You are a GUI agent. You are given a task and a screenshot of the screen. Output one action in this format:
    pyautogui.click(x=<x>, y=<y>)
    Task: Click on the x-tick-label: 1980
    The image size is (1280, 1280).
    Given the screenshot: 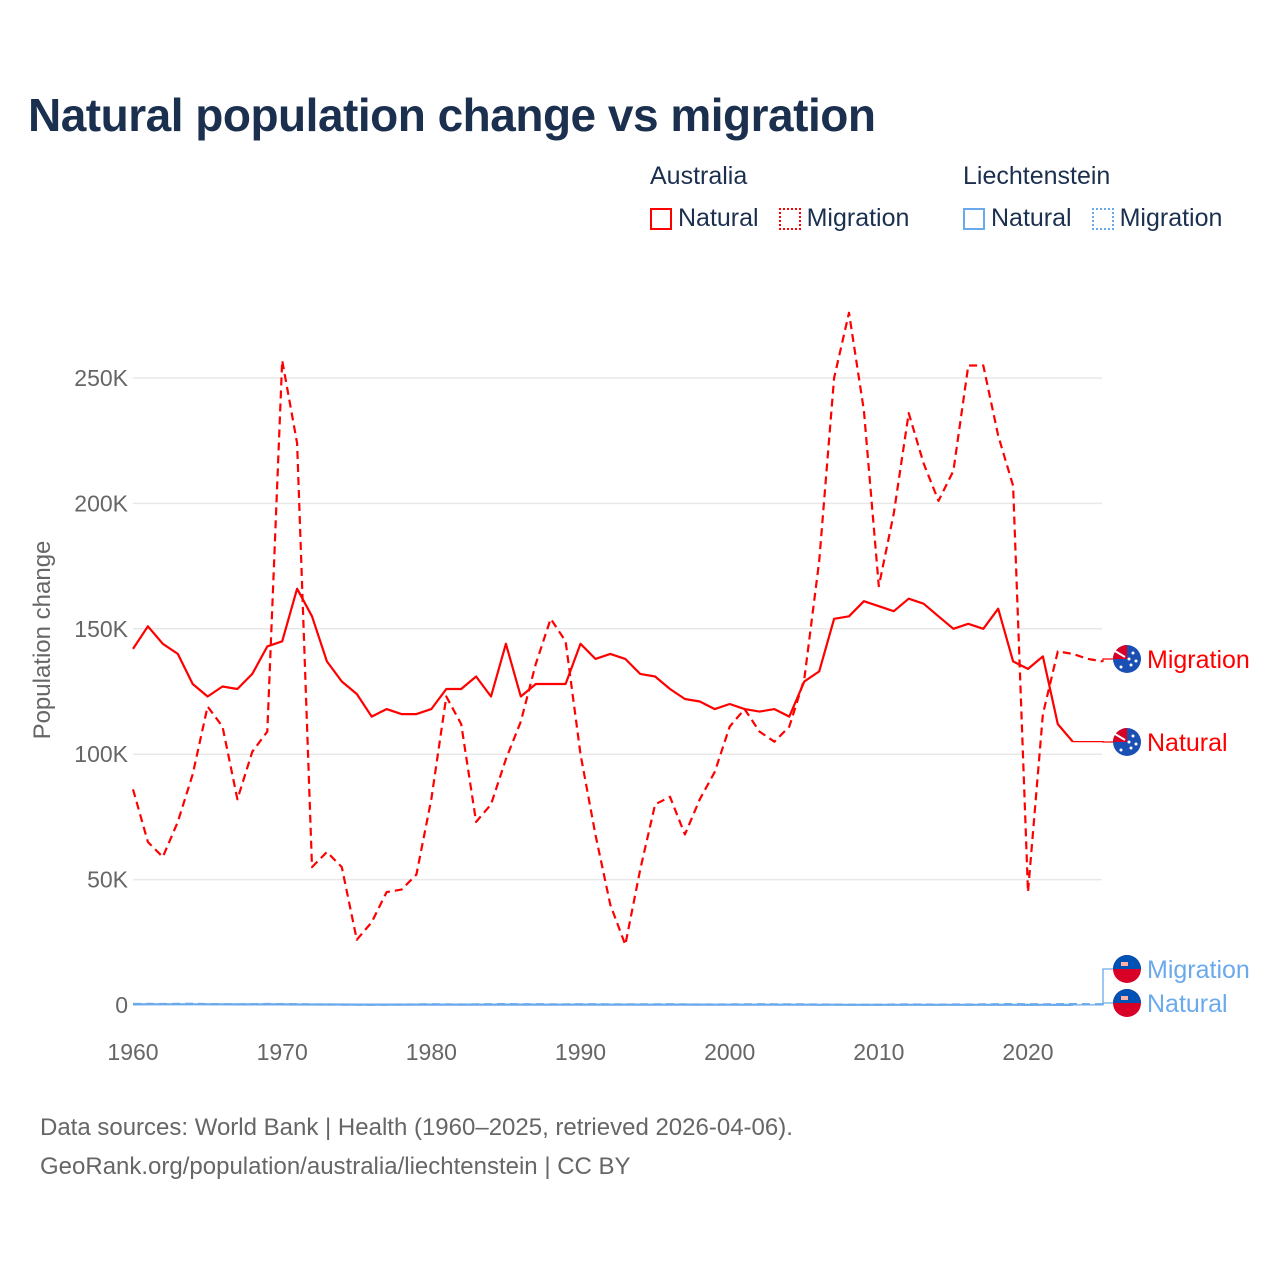 What is the action you would take?
    pyautogui.click(x=431, y=1052)
    